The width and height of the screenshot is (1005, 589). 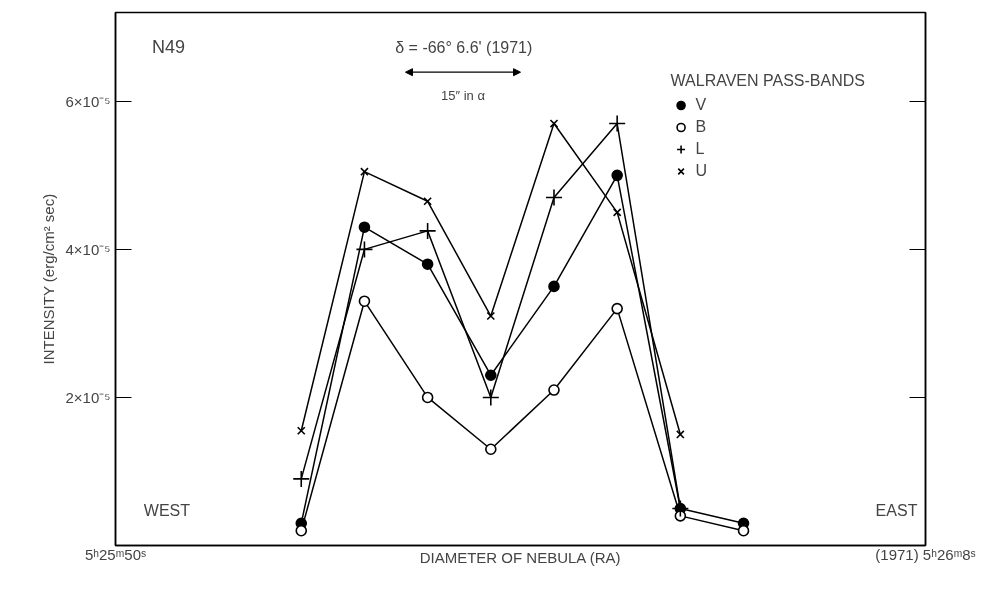 What do you see at coordinates (168, 47) in the screenshot?
I see `text: N49` at bounding box center [168, 47].